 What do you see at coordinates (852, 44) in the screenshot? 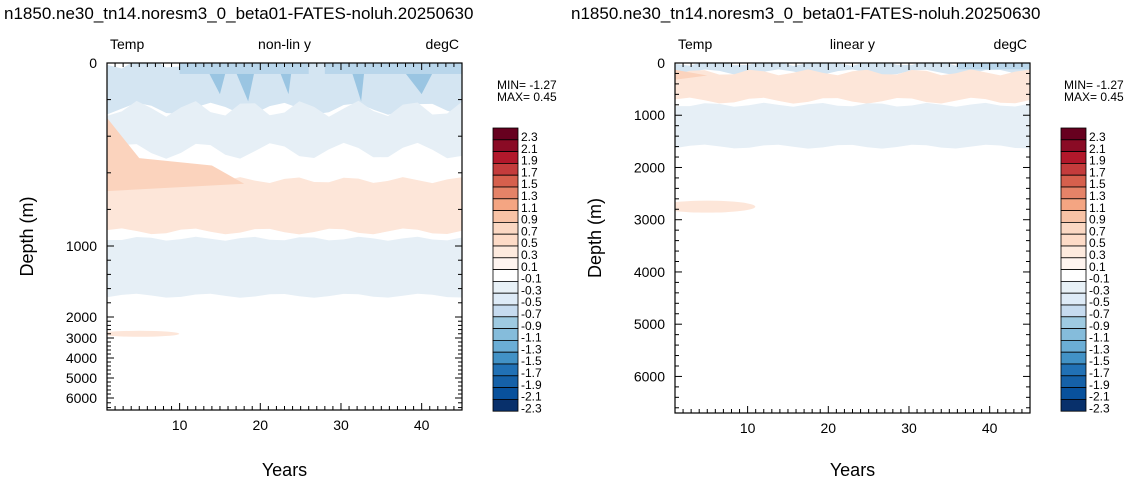
I see `axis-type-label: linear y` at bounding box center [852, 44].